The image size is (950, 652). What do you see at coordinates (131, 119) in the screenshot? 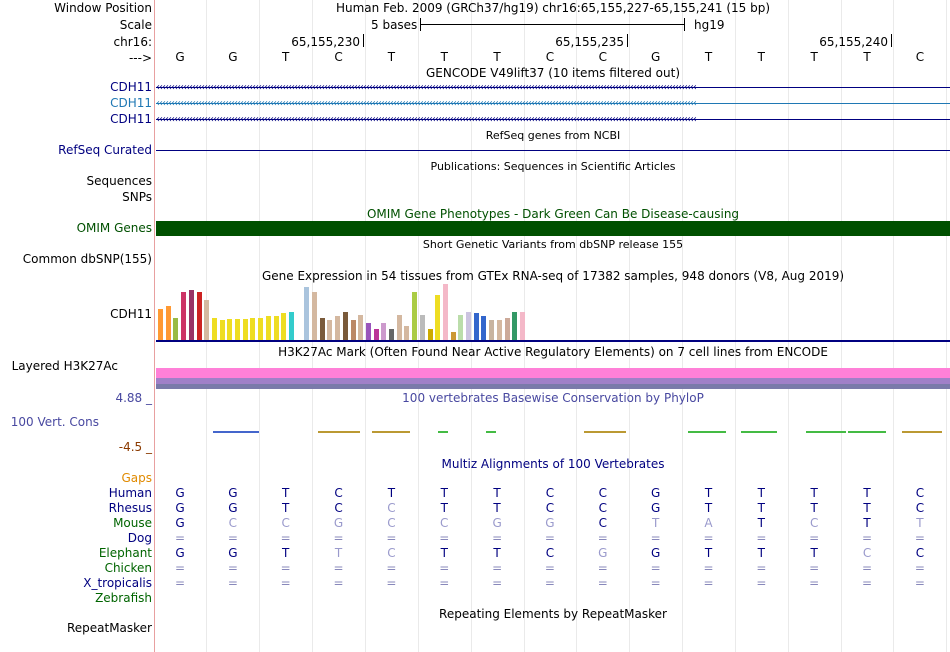
I see `gencode-track-label-3: CDH11` at bounding box center [131, 119].